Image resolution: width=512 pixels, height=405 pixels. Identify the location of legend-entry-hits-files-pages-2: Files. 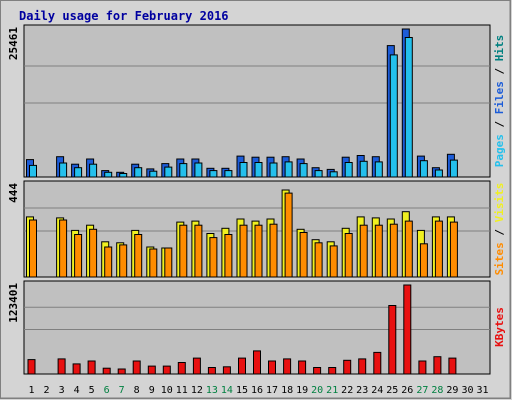
(499, 97).